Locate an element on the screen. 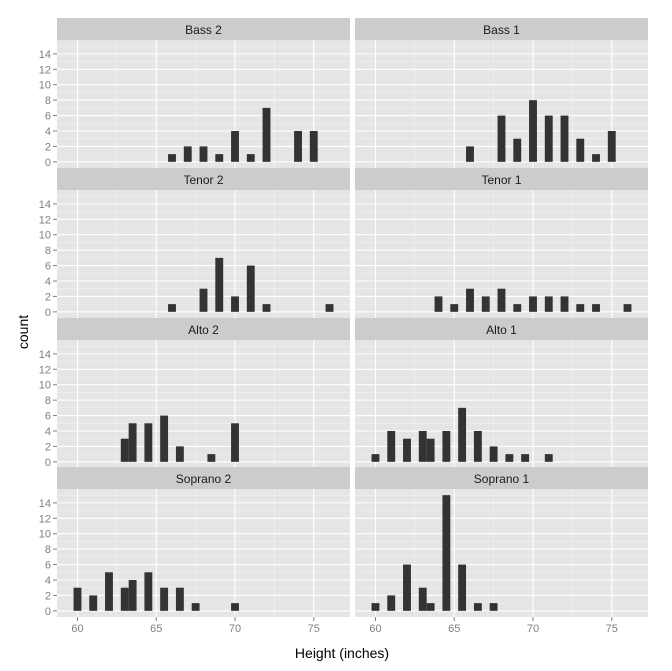 This screenshot has width=672, height=671. strip-label: Bass 2 is located at coordinates (203, 30).